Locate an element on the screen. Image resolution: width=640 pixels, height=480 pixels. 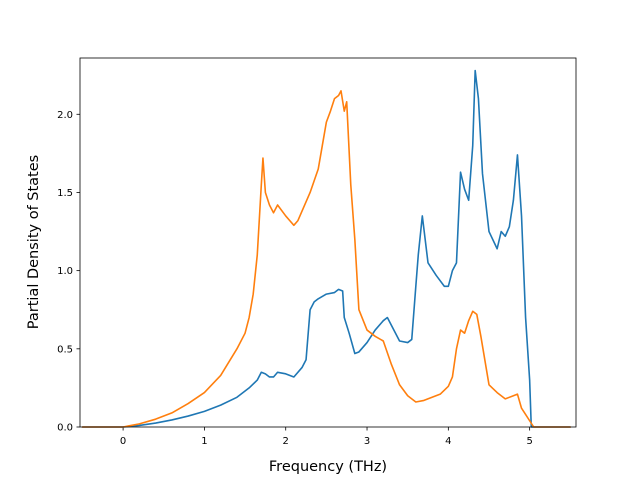
y-axis-label: Partial Density of States is located at coordinates (34, 242).